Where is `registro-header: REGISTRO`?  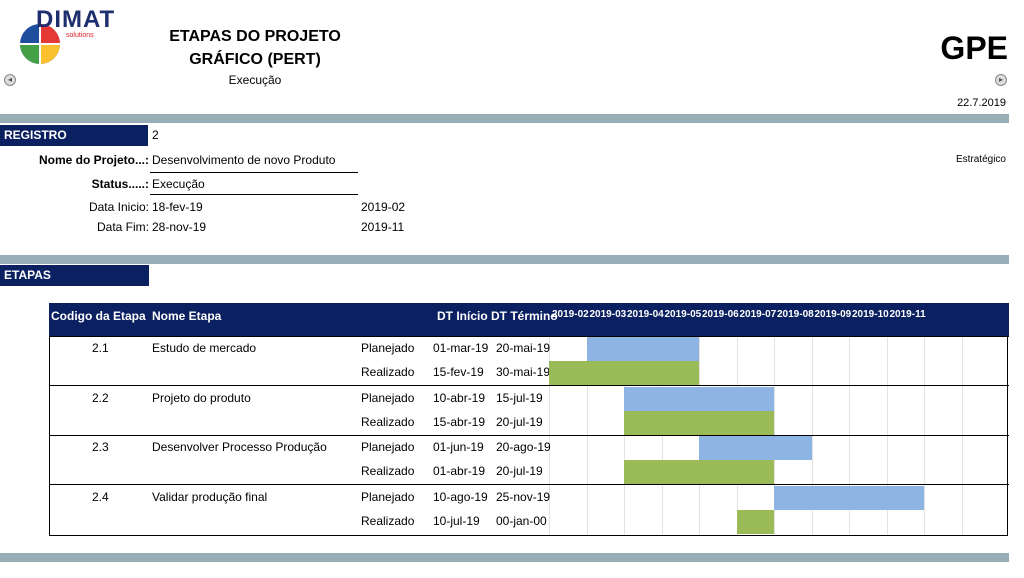 registro-header: REGISTRO is located at coordinates (74, 135).